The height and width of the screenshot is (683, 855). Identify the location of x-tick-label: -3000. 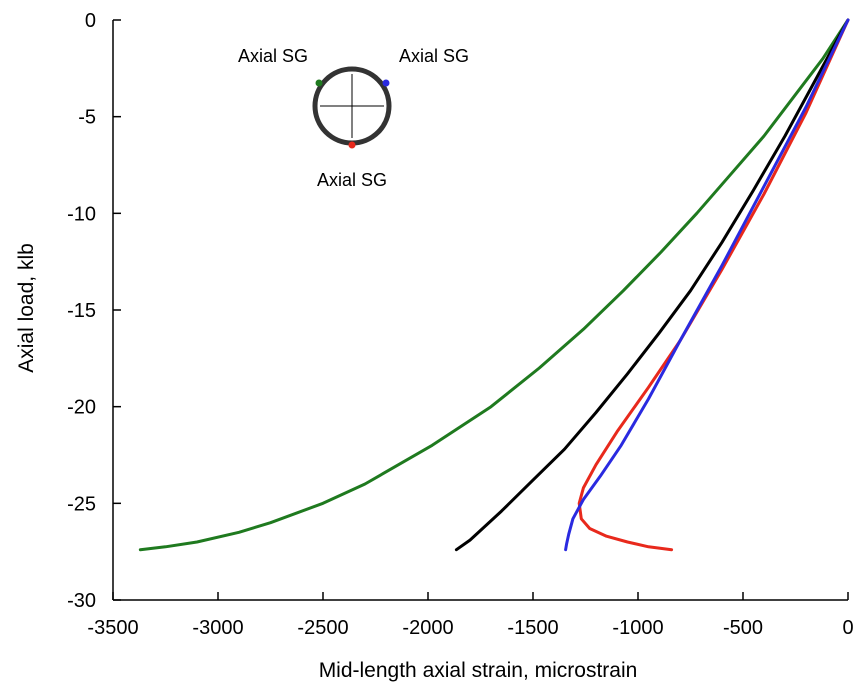
(217, 628).